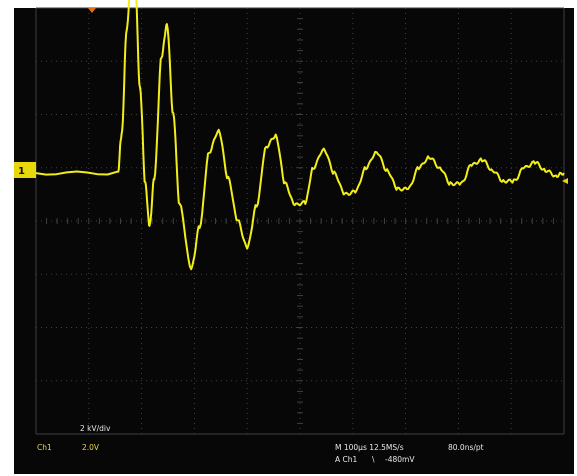 The height and width of the screenshot is (476, 577). Describe the element at coordinates (21, 171) in the screenshot. I see `channel-1-marker-label: 1` at that location.